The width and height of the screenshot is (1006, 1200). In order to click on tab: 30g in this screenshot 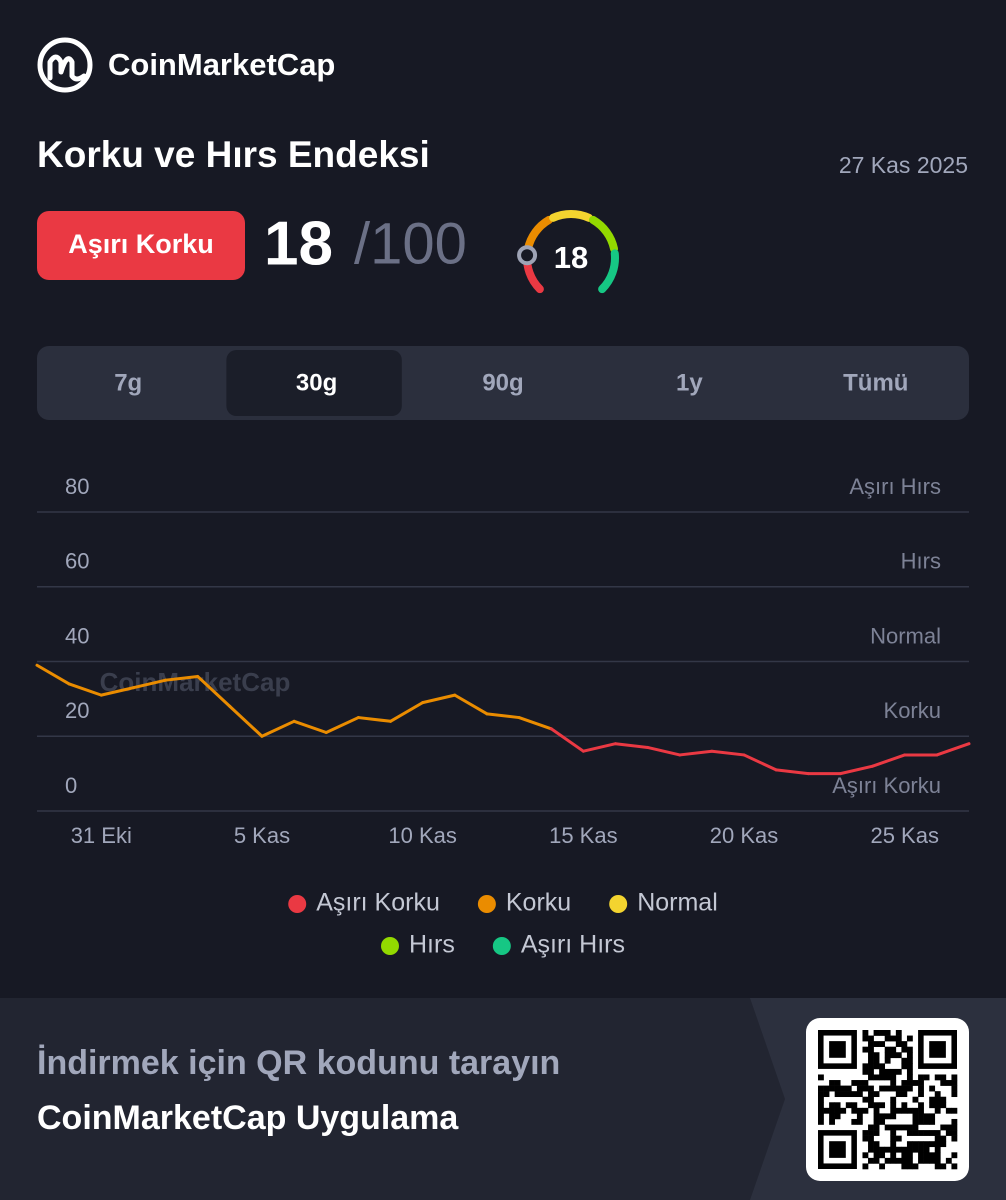, I will do `click(316, 382)`.